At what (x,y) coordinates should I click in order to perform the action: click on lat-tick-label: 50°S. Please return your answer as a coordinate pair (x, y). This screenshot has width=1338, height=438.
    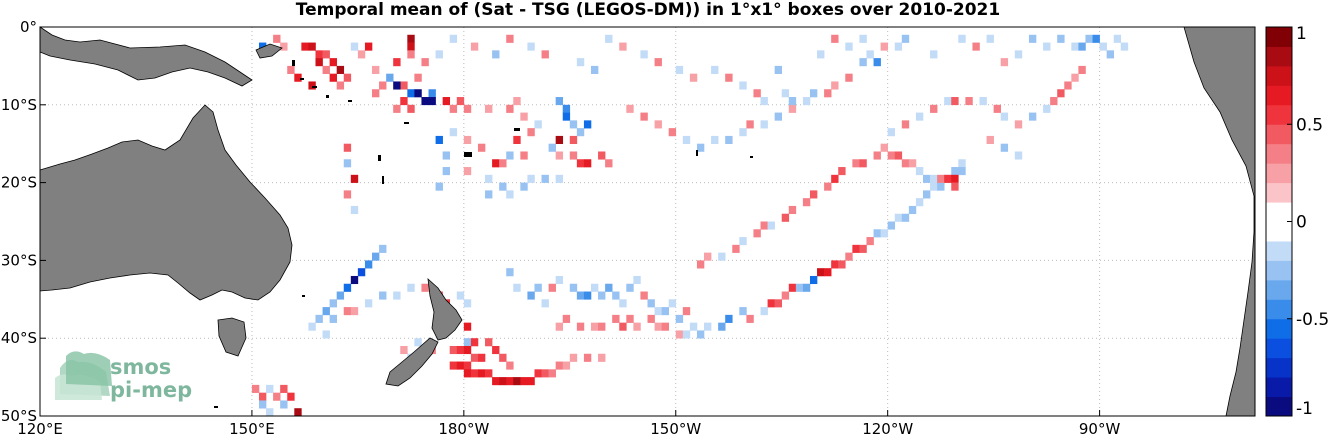
    Looking at the image, I should click on (19, 416).